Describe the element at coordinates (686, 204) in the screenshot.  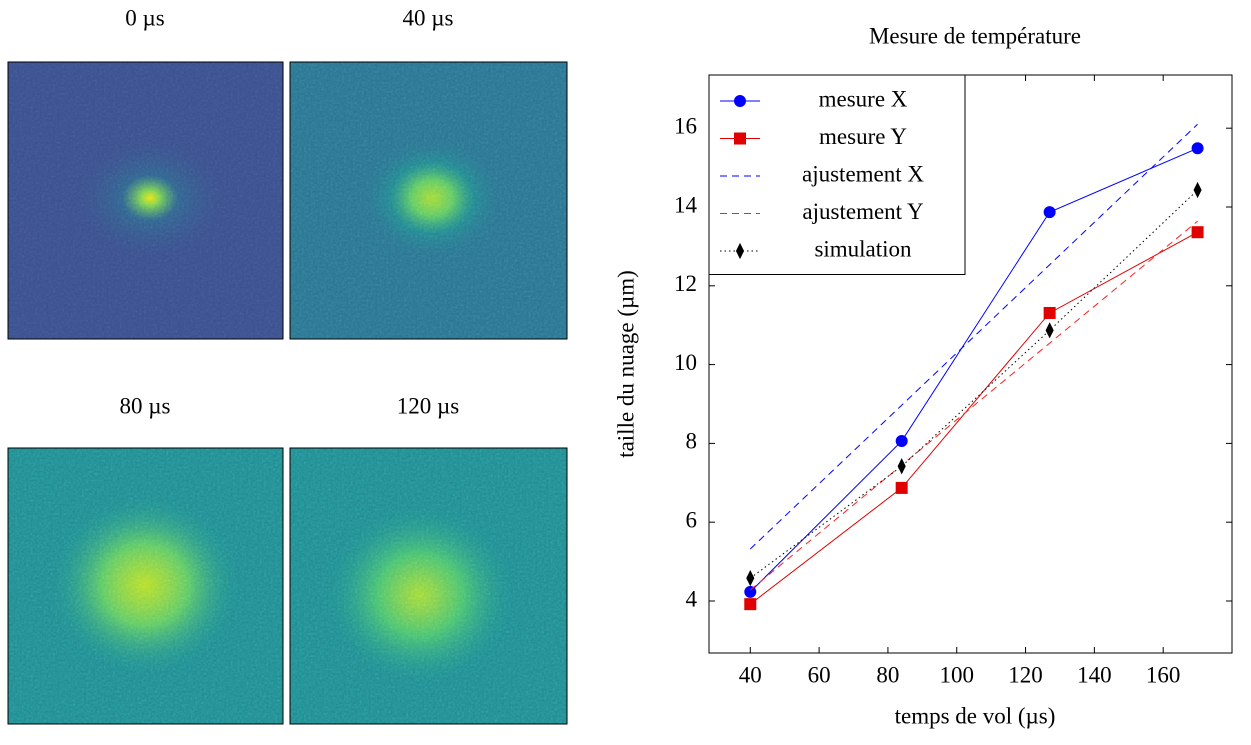
I see `y-tick-label: 14` at that location.